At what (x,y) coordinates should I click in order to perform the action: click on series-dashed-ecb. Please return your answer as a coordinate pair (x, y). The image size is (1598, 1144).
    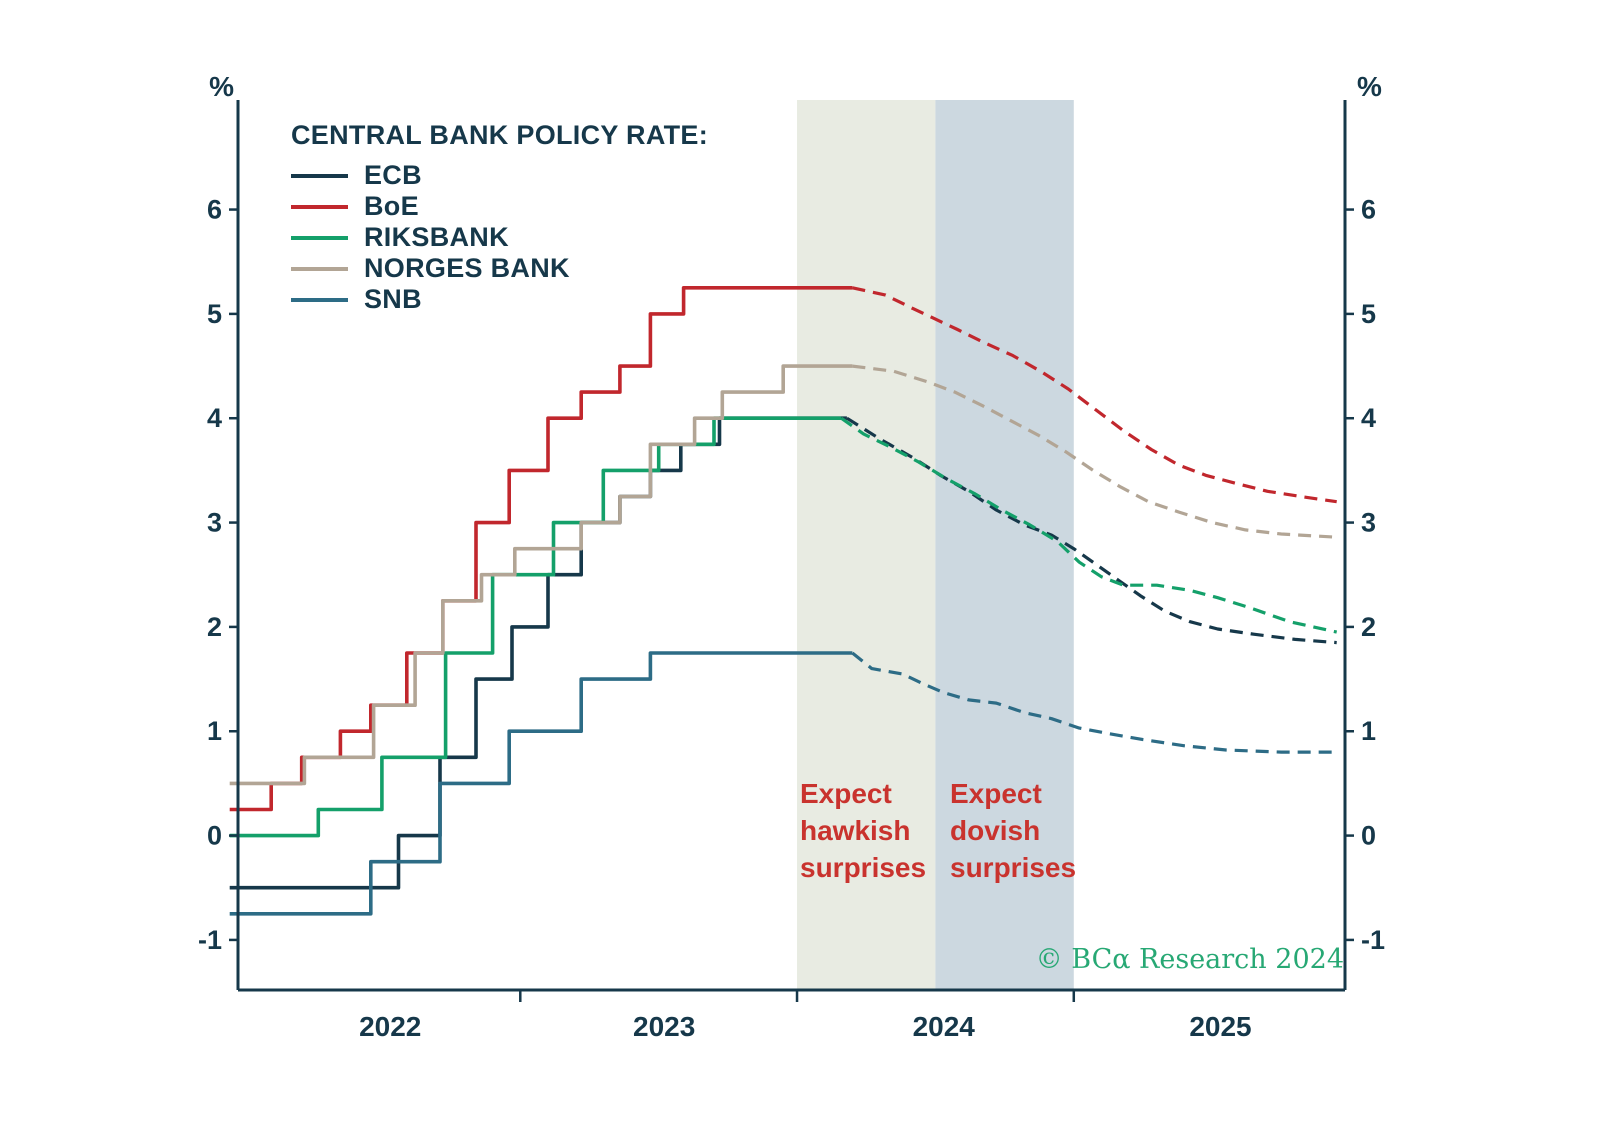
    Looking at the image, I should click on (1091, 530).